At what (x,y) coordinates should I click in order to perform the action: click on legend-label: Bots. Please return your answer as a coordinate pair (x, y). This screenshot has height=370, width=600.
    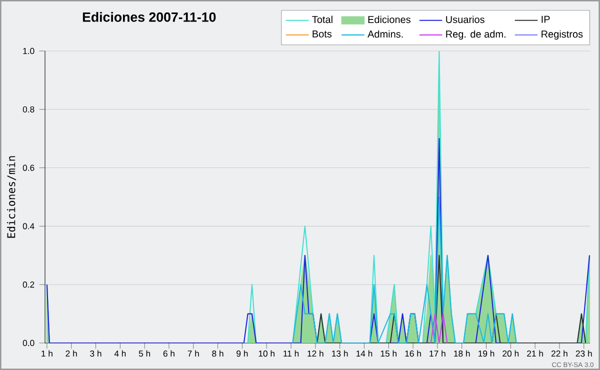
    Looking at the image, I should click on (322, 34).